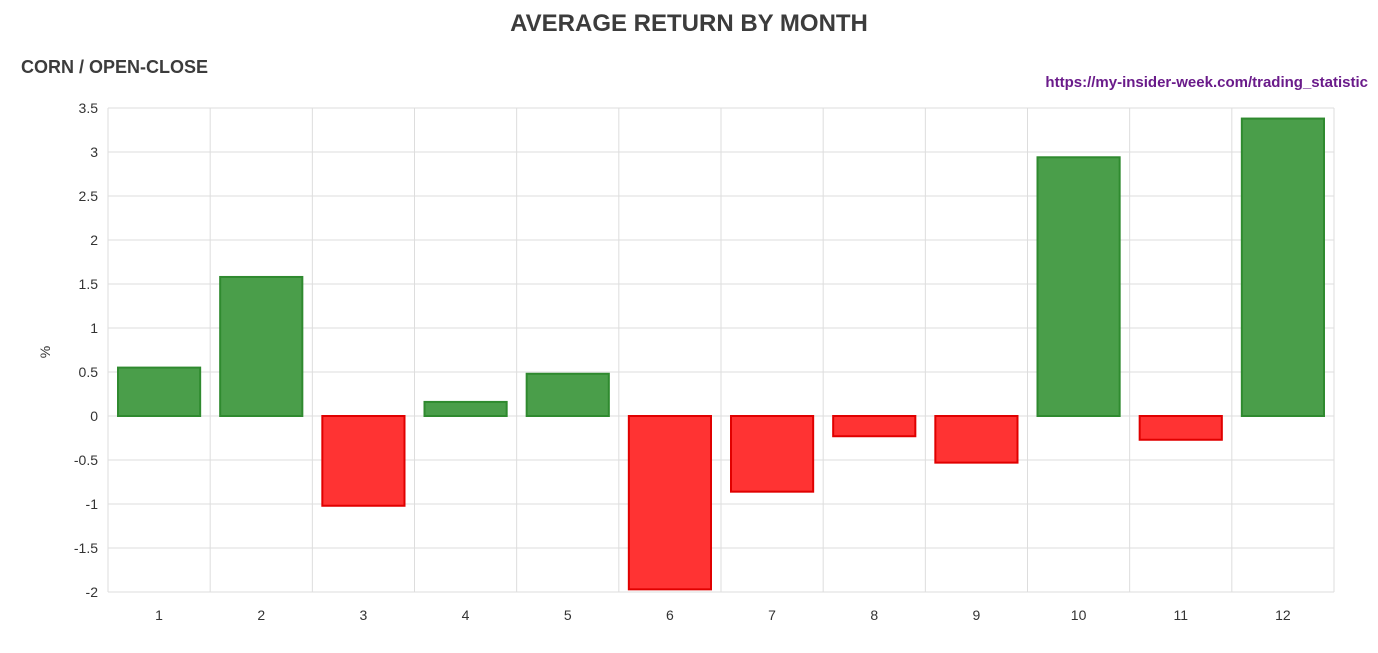 Image resolution: width=1378 pixels, height=653 pixels. Describe the element at coordinates (159, 615) in the screenshot. I see `x-tick-label: 1` at that location.